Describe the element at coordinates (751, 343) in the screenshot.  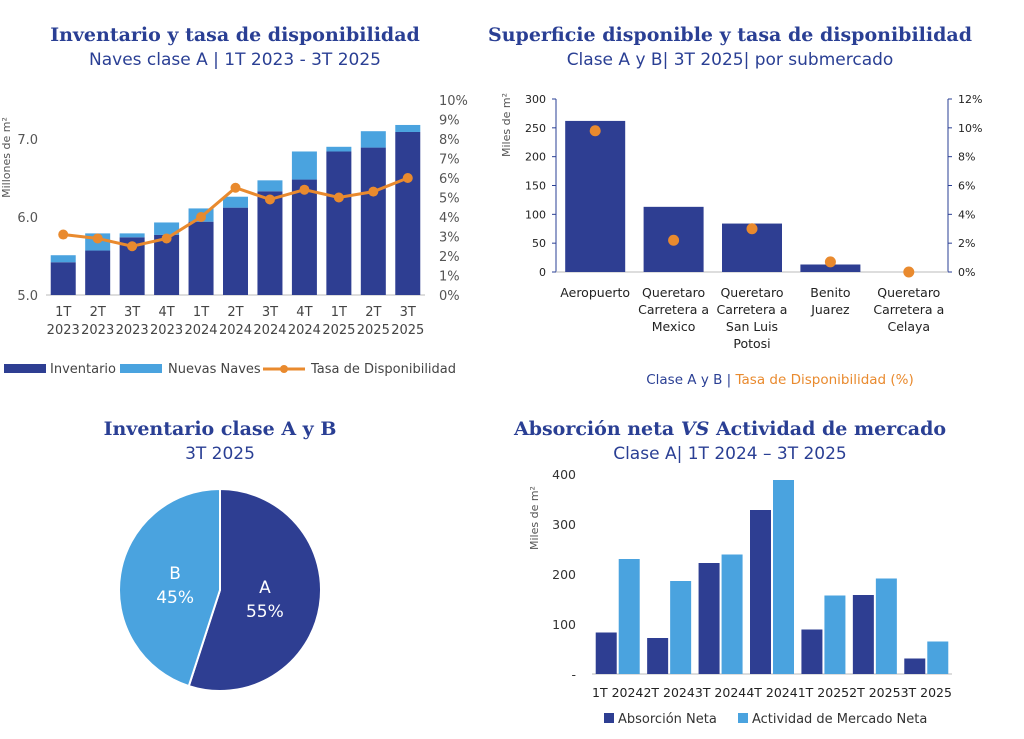
I see `x-tick-label: Potosi` at that location.